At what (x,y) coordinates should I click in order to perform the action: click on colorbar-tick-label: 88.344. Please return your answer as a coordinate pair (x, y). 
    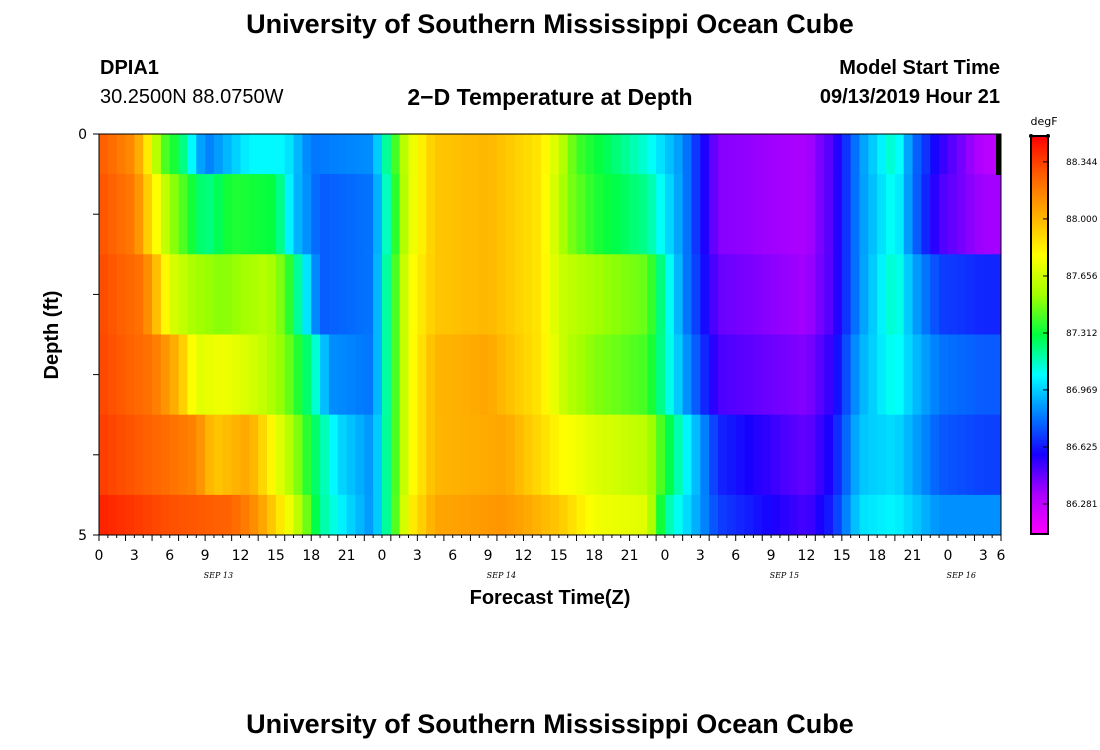
    Looking at the image, I should click on (1082, 163).